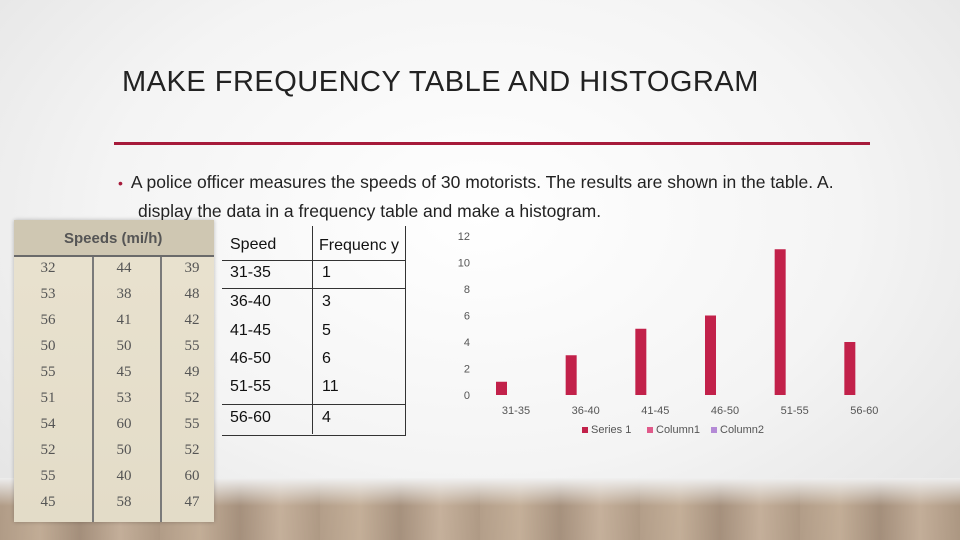  Describe the element at coordinates (467, 396) in the screenshot. I see `y-axis-tick-label: 0` at that location.